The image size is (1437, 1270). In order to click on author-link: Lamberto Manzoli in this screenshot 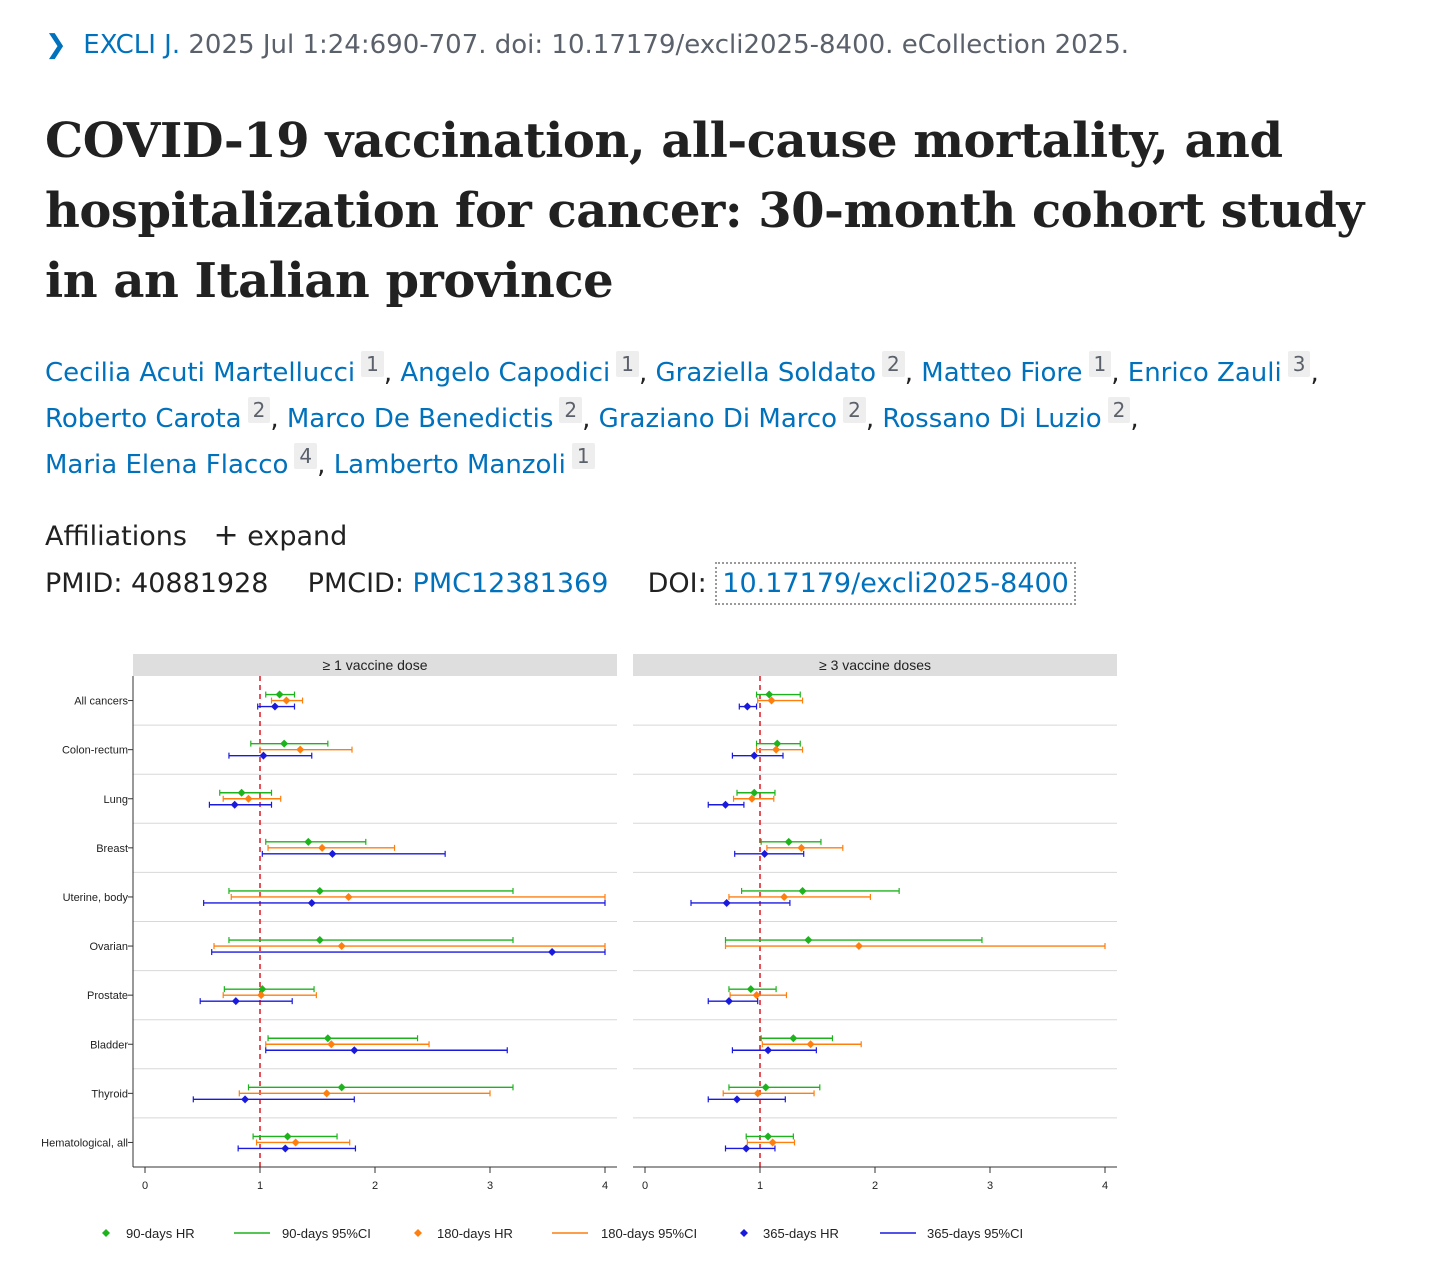, I will do `click(449, 465)`.